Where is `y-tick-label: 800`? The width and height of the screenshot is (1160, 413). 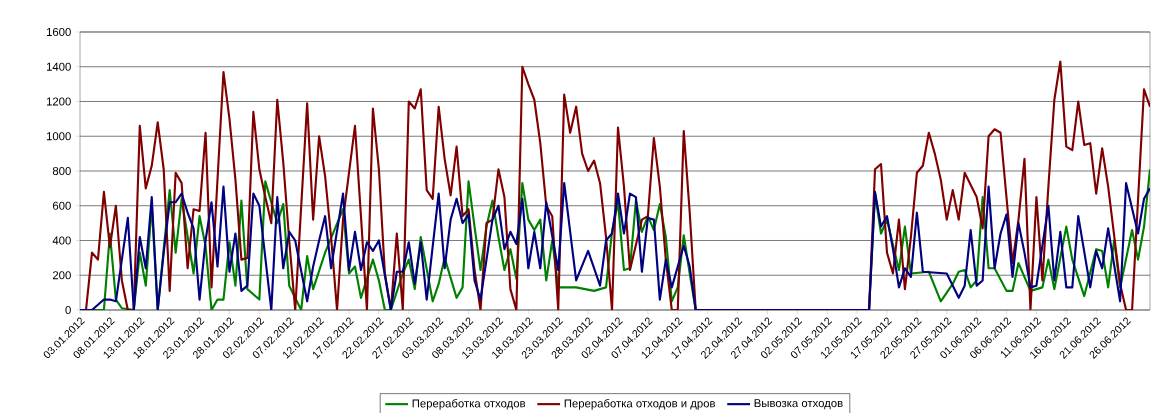 y-tick-label: 800 is located at coordinates (61, 170).